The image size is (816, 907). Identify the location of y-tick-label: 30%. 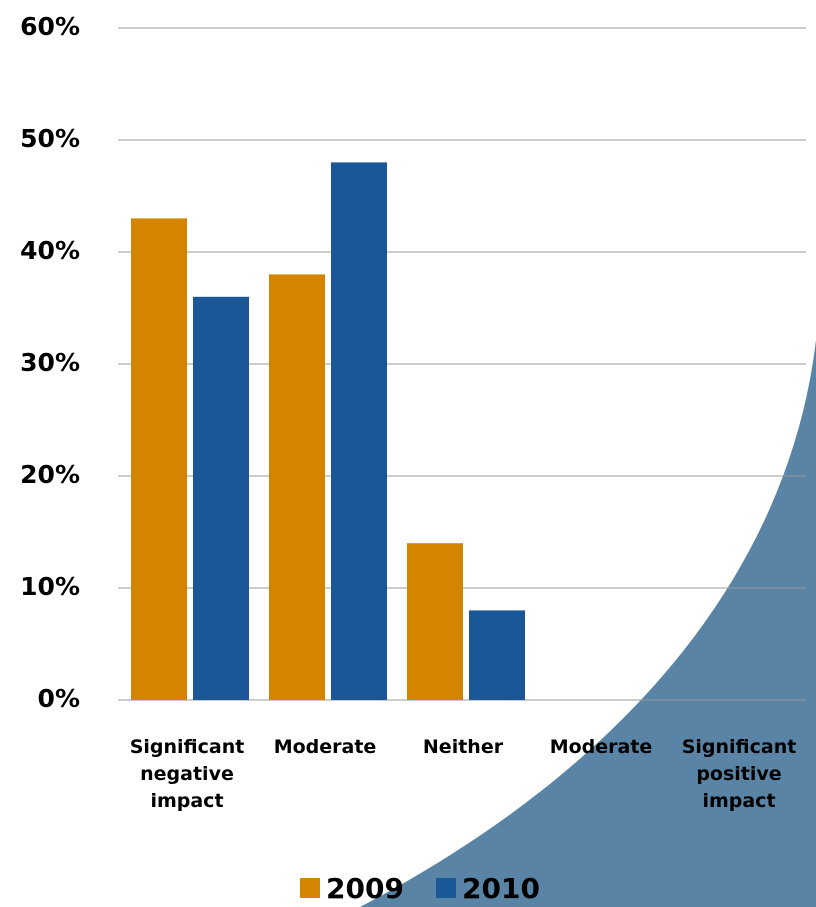
(50, 362).